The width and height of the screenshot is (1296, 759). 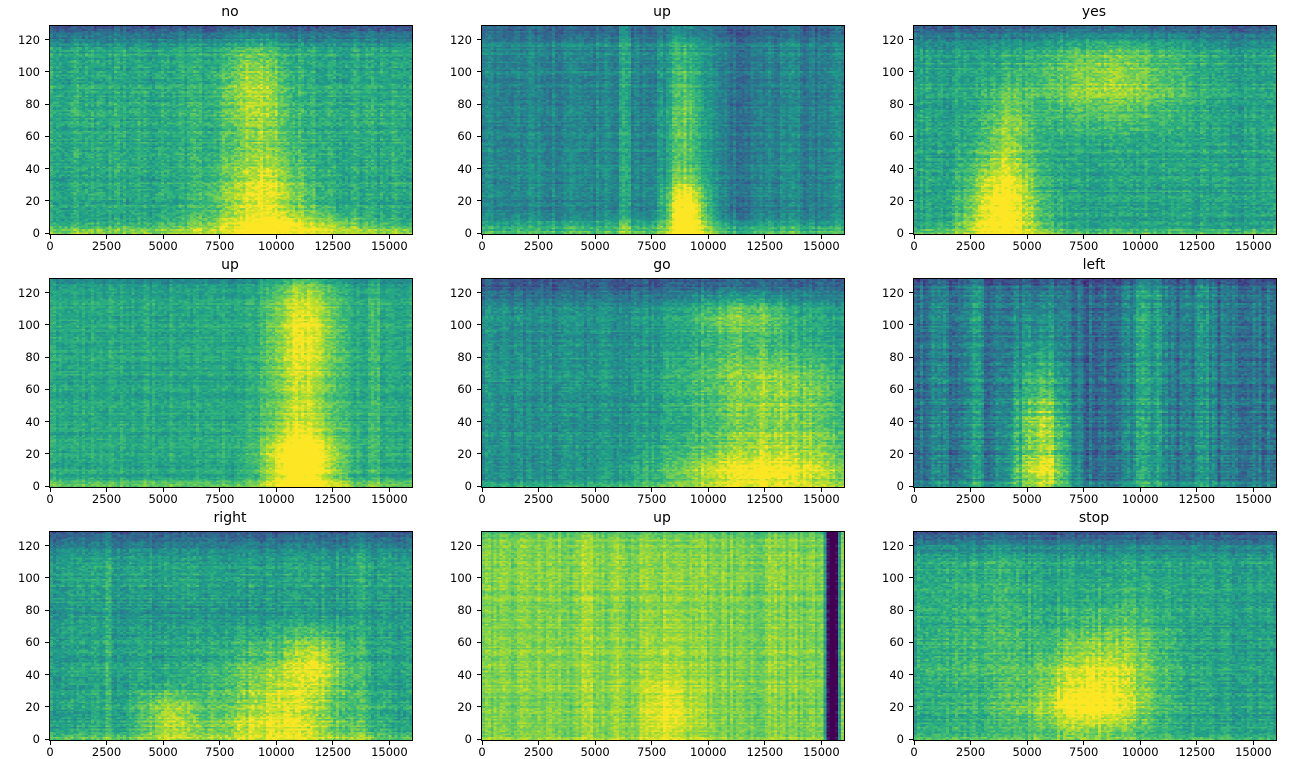 I want to click on spectrogram-canvas, so click(x=231, y=636).